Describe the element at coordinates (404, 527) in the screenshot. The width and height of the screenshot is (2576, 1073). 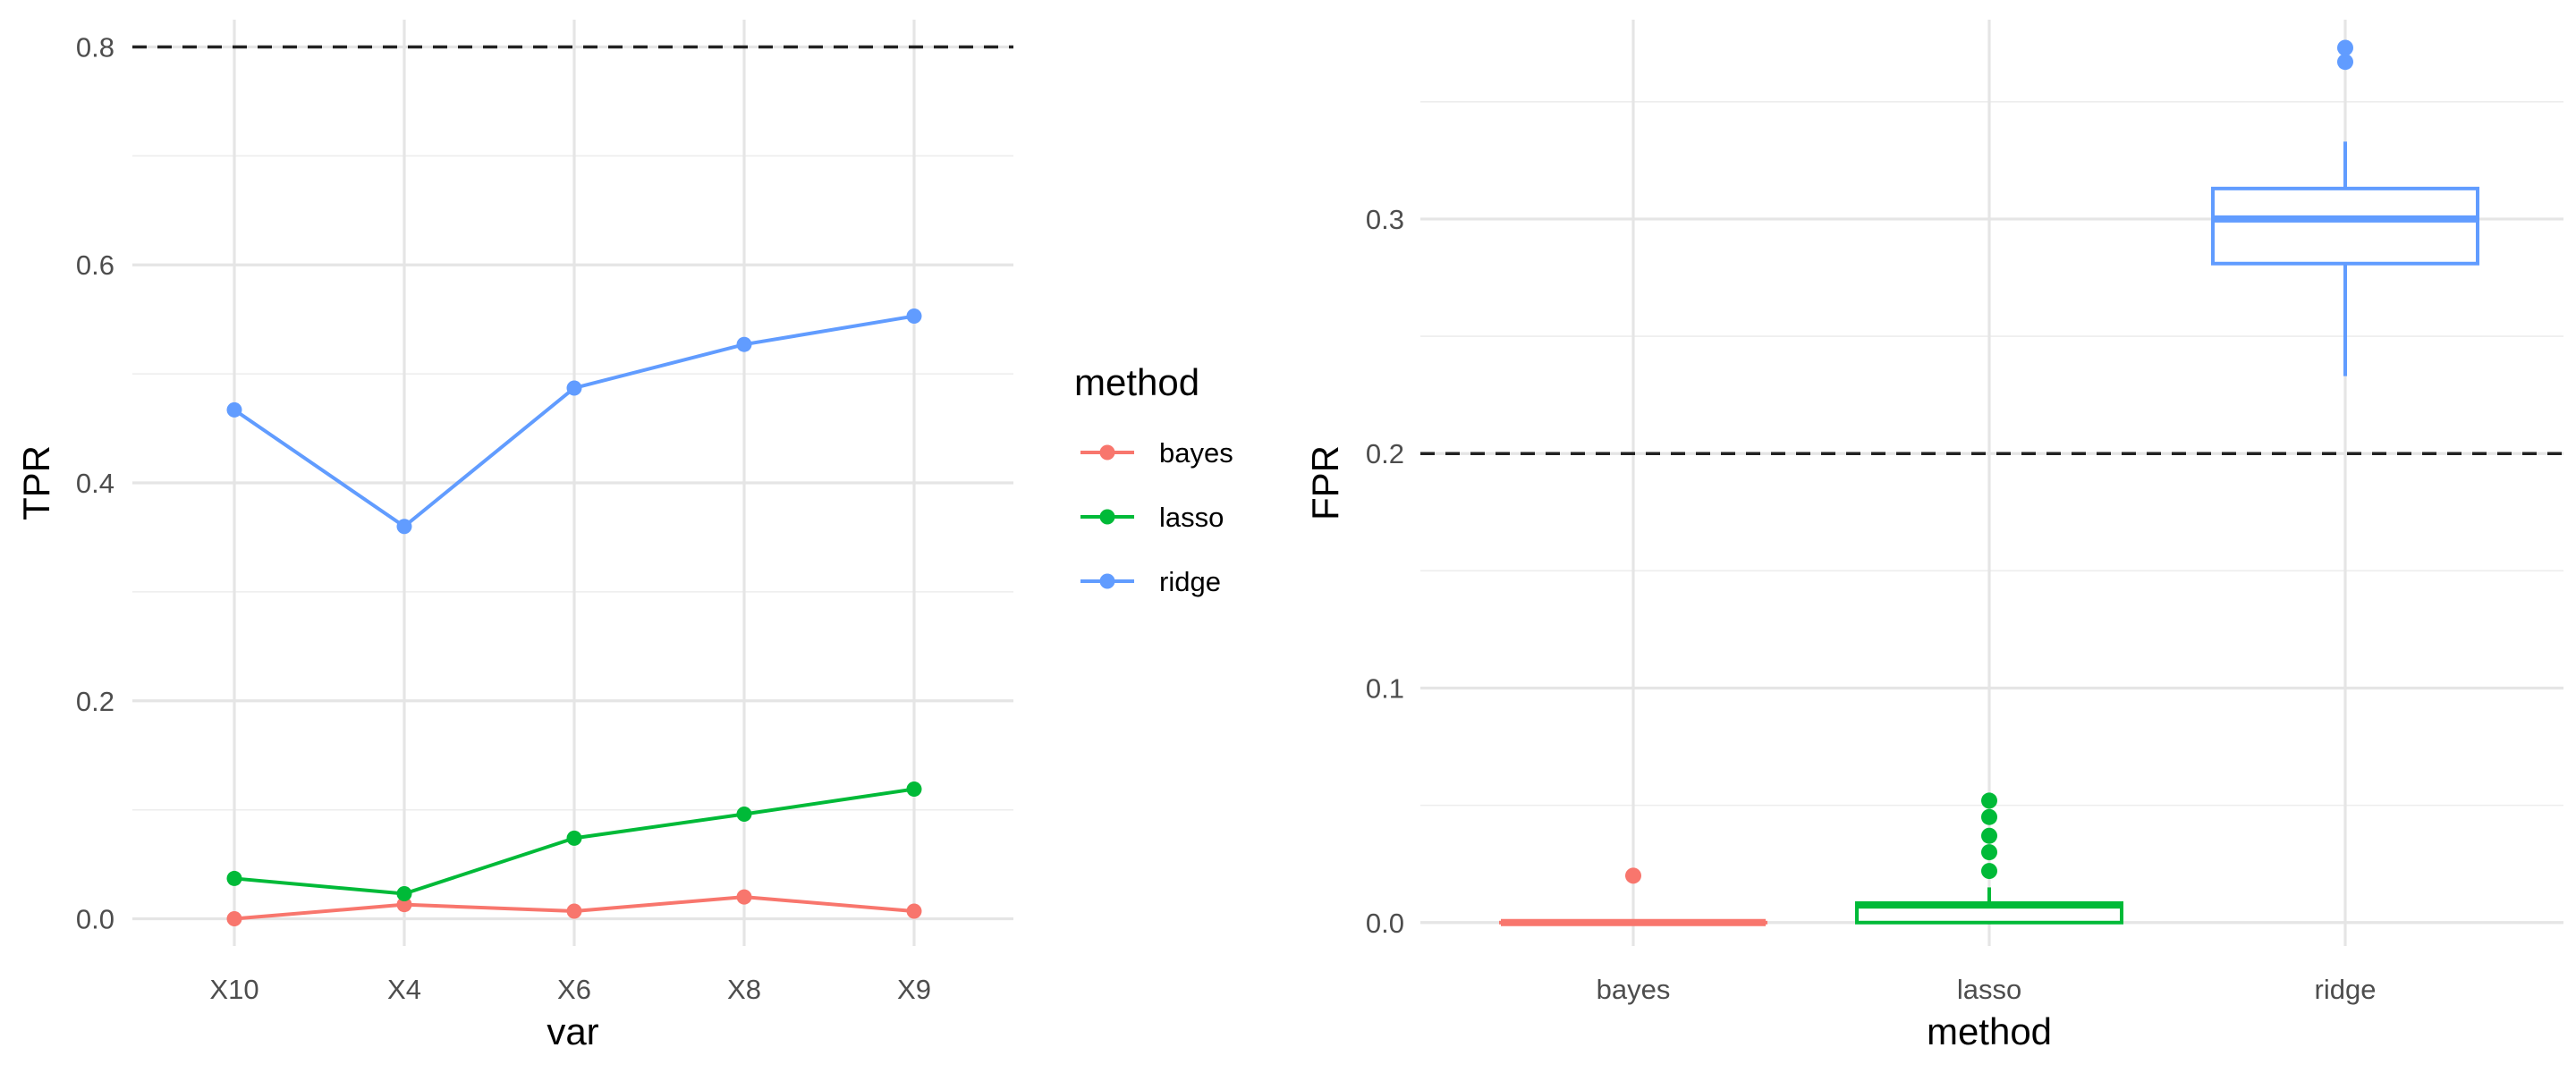
I see `point-ridge-X4` at that location.